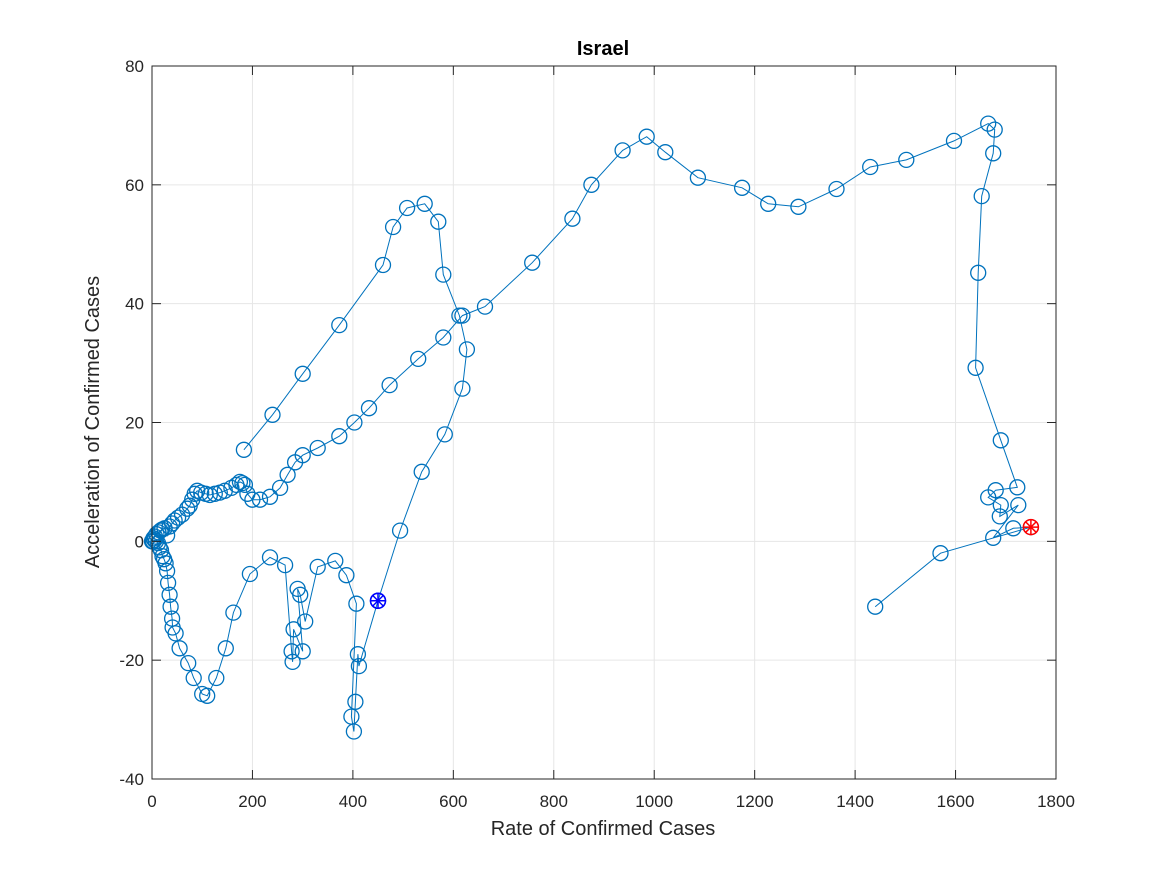  I want to click on x-tick-label: 1800, so click(1056, 801).